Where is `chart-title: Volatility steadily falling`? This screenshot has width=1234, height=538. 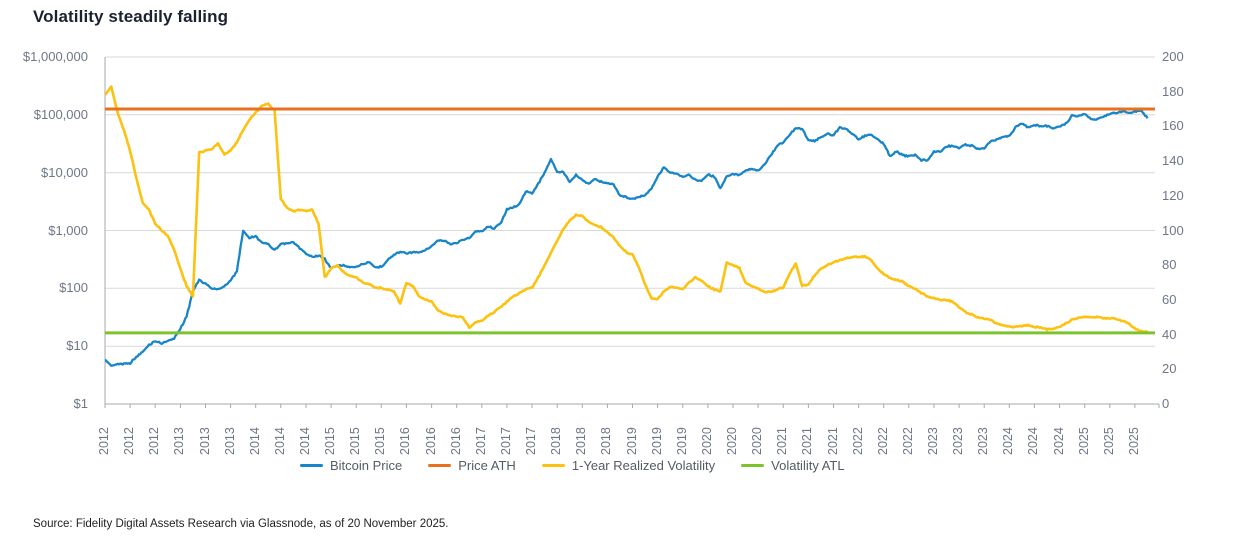
chart-title: Volatility steadily falling is located at coordinates (131, 16).